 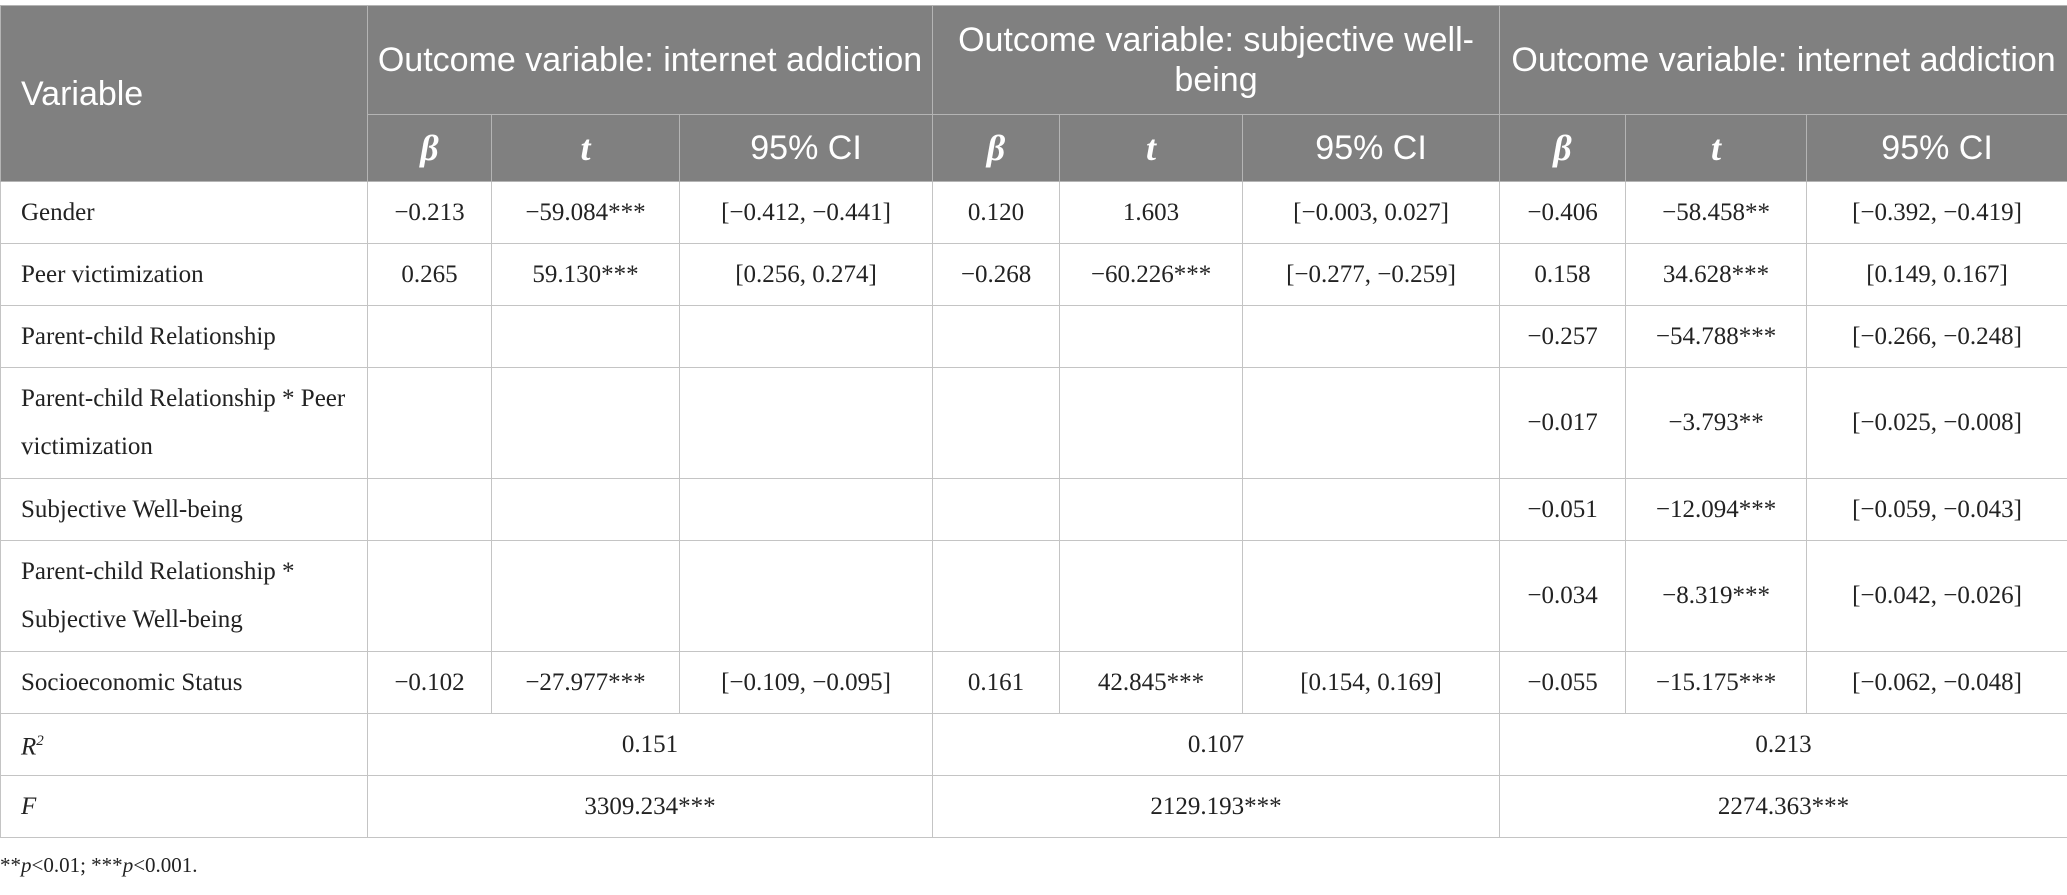 I want to click on table-cell: −0.055, so click(x=1563, y=682).